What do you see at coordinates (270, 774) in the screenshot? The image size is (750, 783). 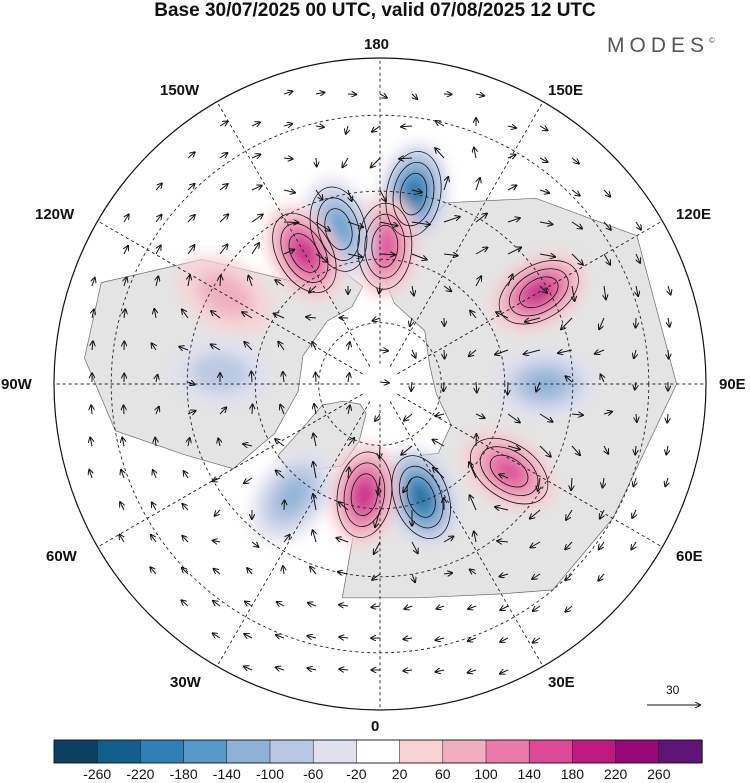 I see `colorbar-label-4: -100` at bounding box center [270, 774].